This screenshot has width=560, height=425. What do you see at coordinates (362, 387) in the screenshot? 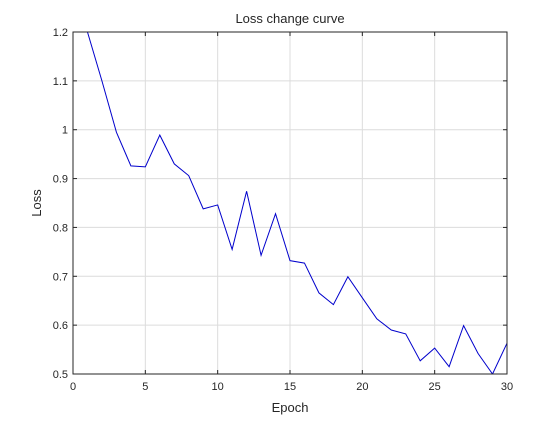
I see `x-tick-label: 20` at bounding box center [362, 387].